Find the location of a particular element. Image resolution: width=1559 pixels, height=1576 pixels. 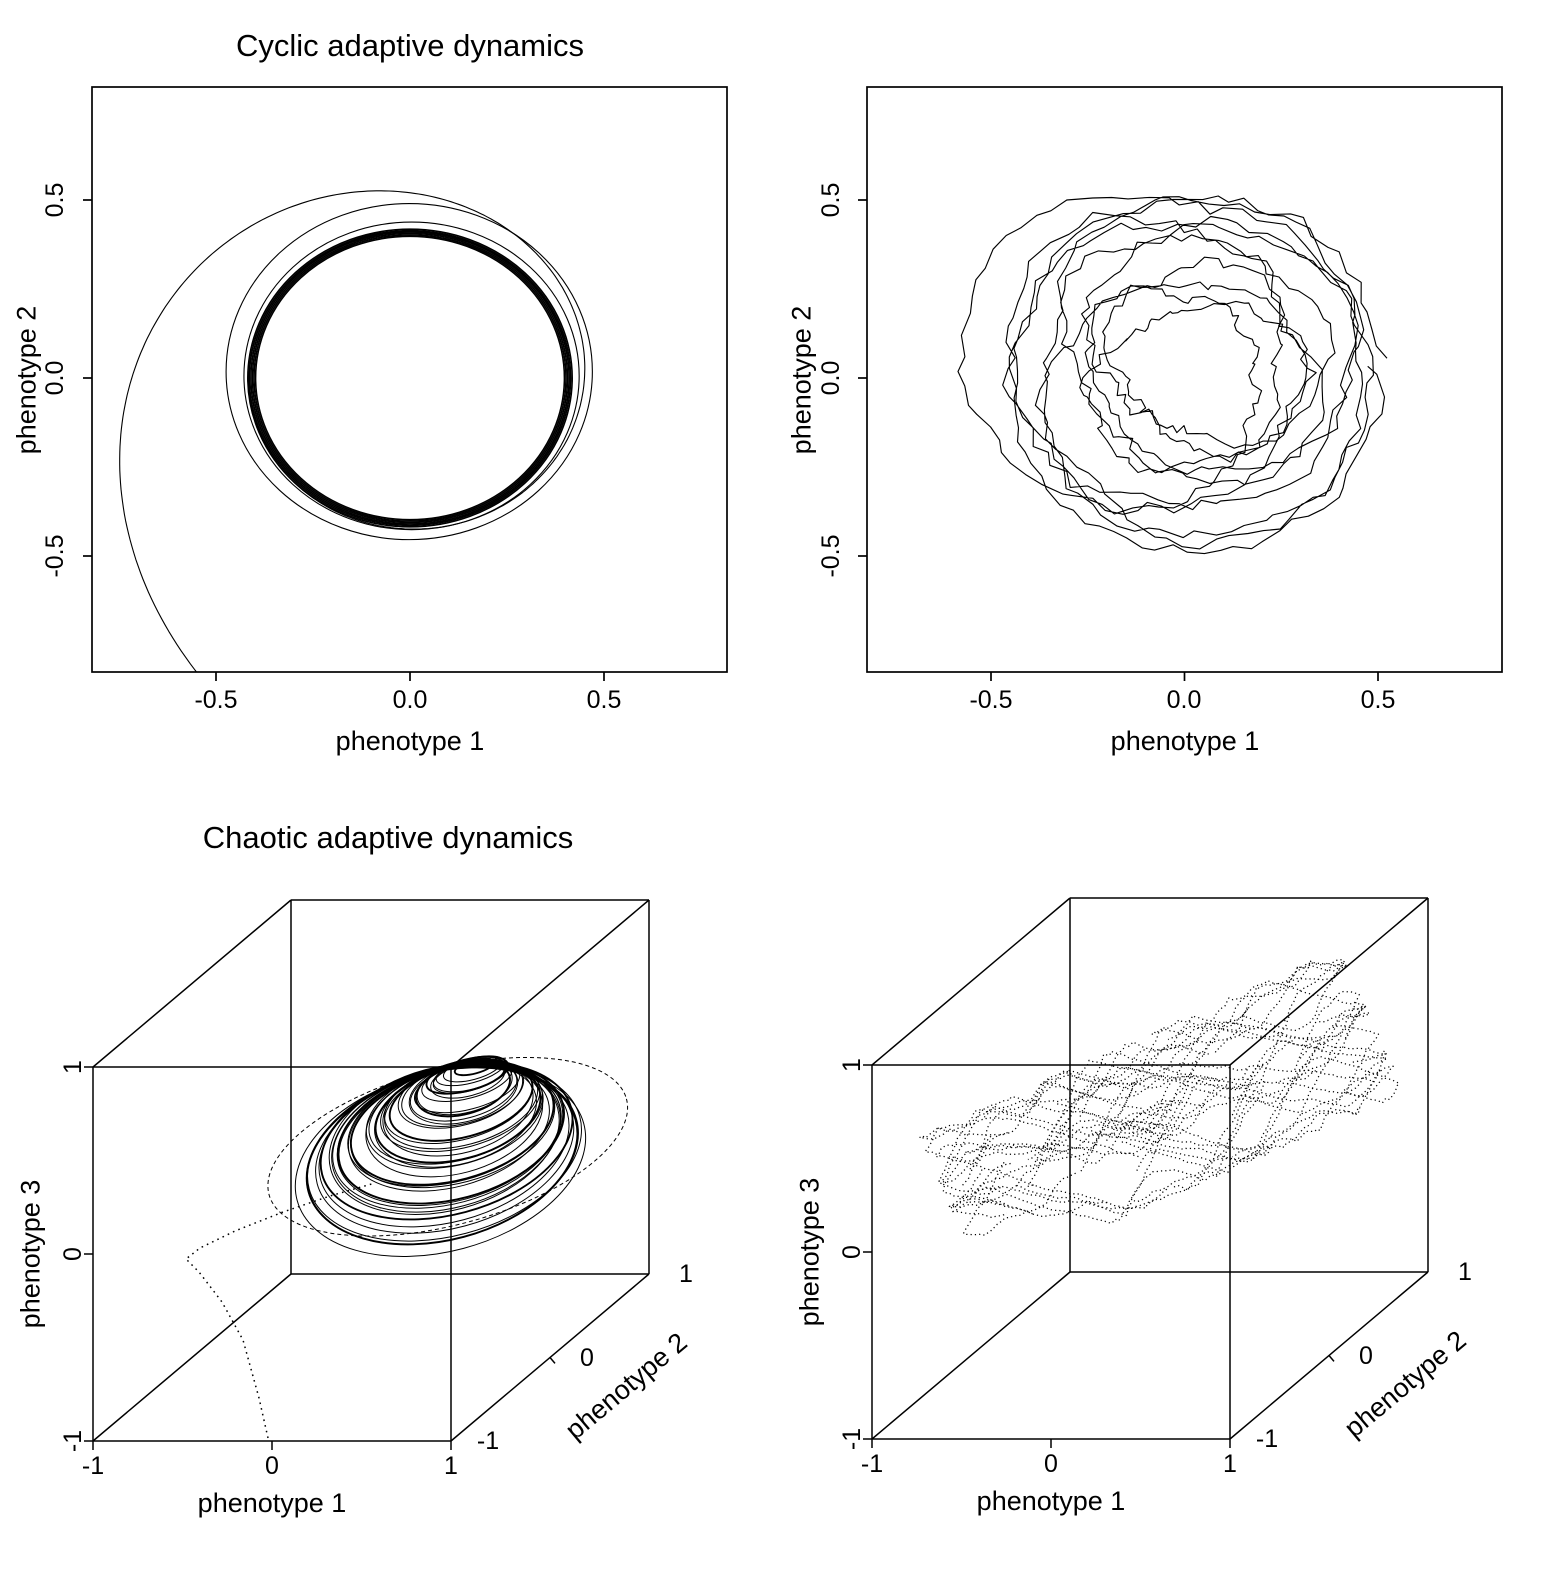

panel-title: Chaotic adaptive dynamics is located at coordinates (388, 837).